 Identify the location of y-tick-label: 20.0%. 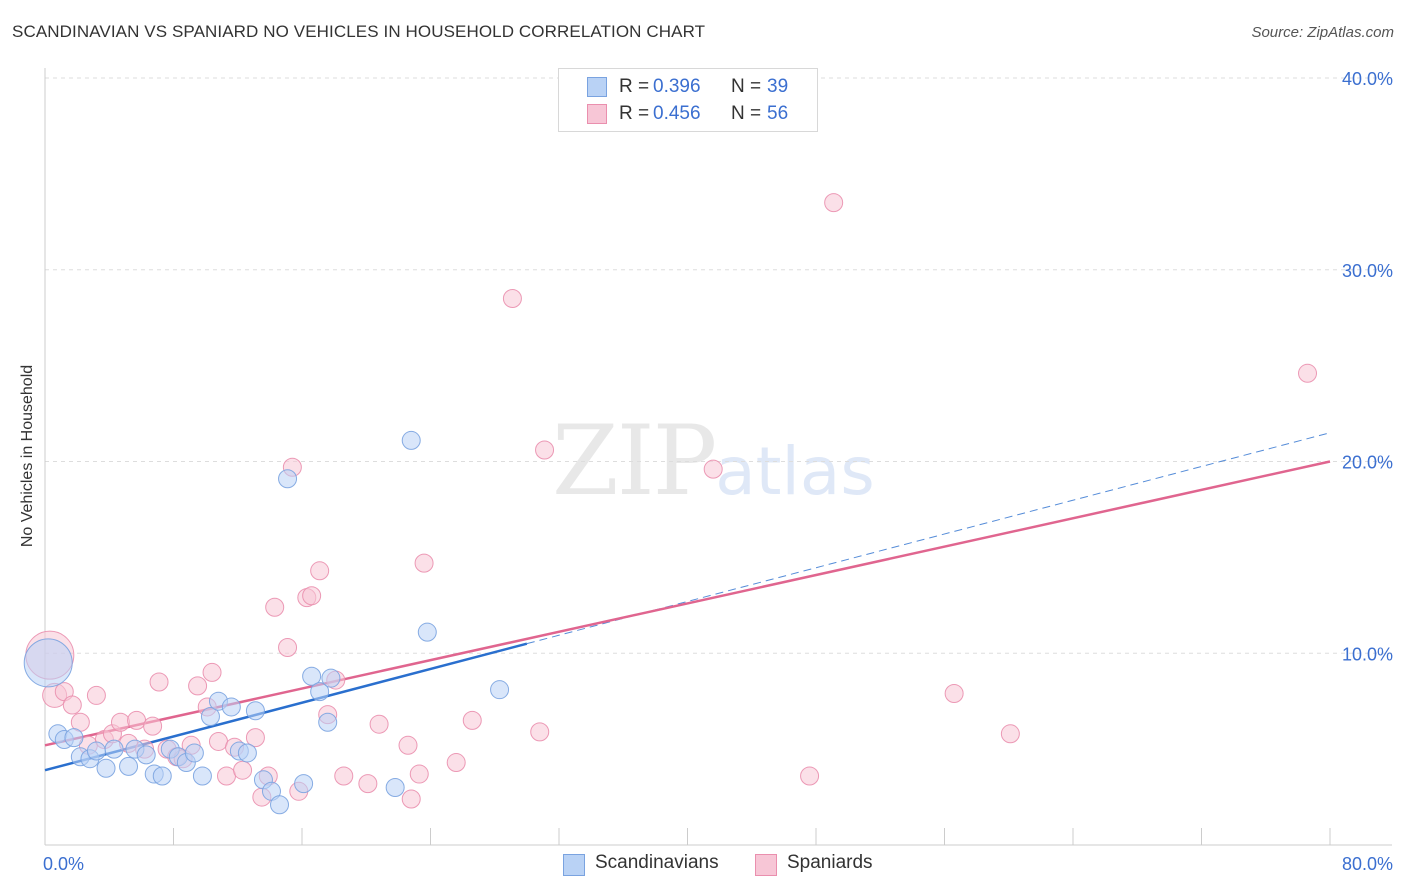
(1367, 463).